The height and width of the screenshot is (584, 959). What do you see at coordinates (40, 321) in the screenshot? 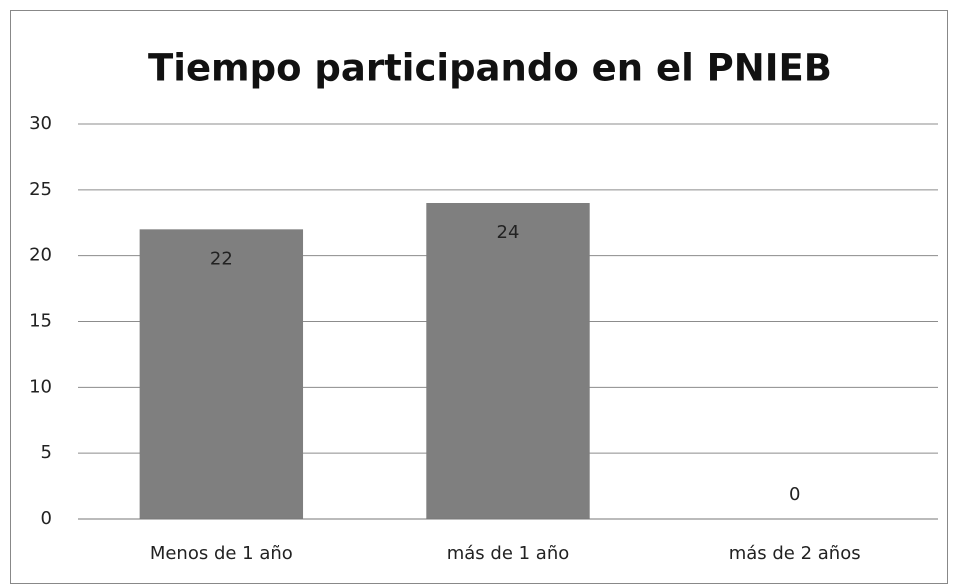
I see `y-tick-label: 15` at bounding box center [40, 321].